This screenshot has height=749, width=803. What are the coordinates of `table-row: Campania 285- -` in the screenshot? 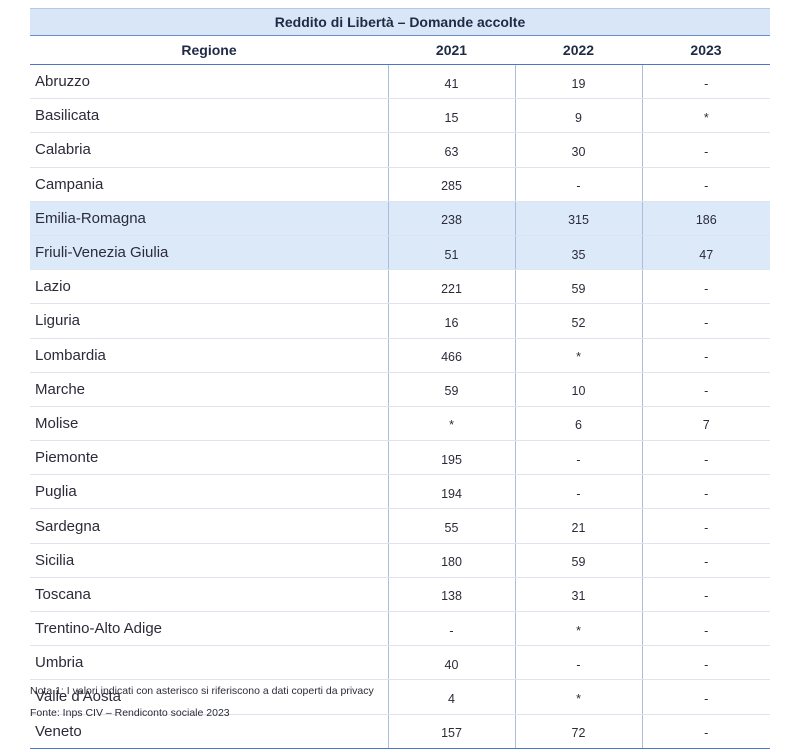 It's located at (400, 184).